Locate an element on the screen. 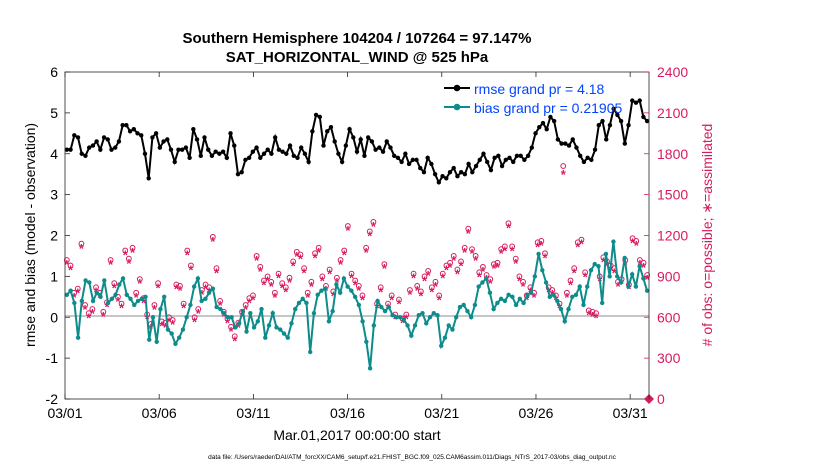 This screenshot has width=830, height=470. y-right-tick-label: 2400 is located at coordinates (672, 72).